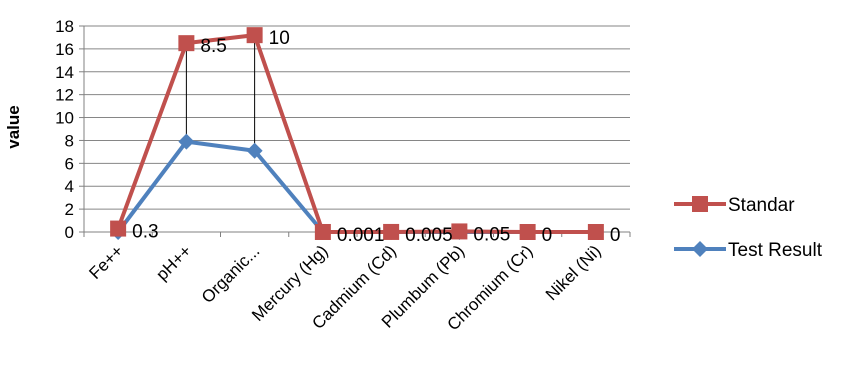 This screenshot has height=378, width=852. I want to click on y-tick-label: 6, so click(69, 163).